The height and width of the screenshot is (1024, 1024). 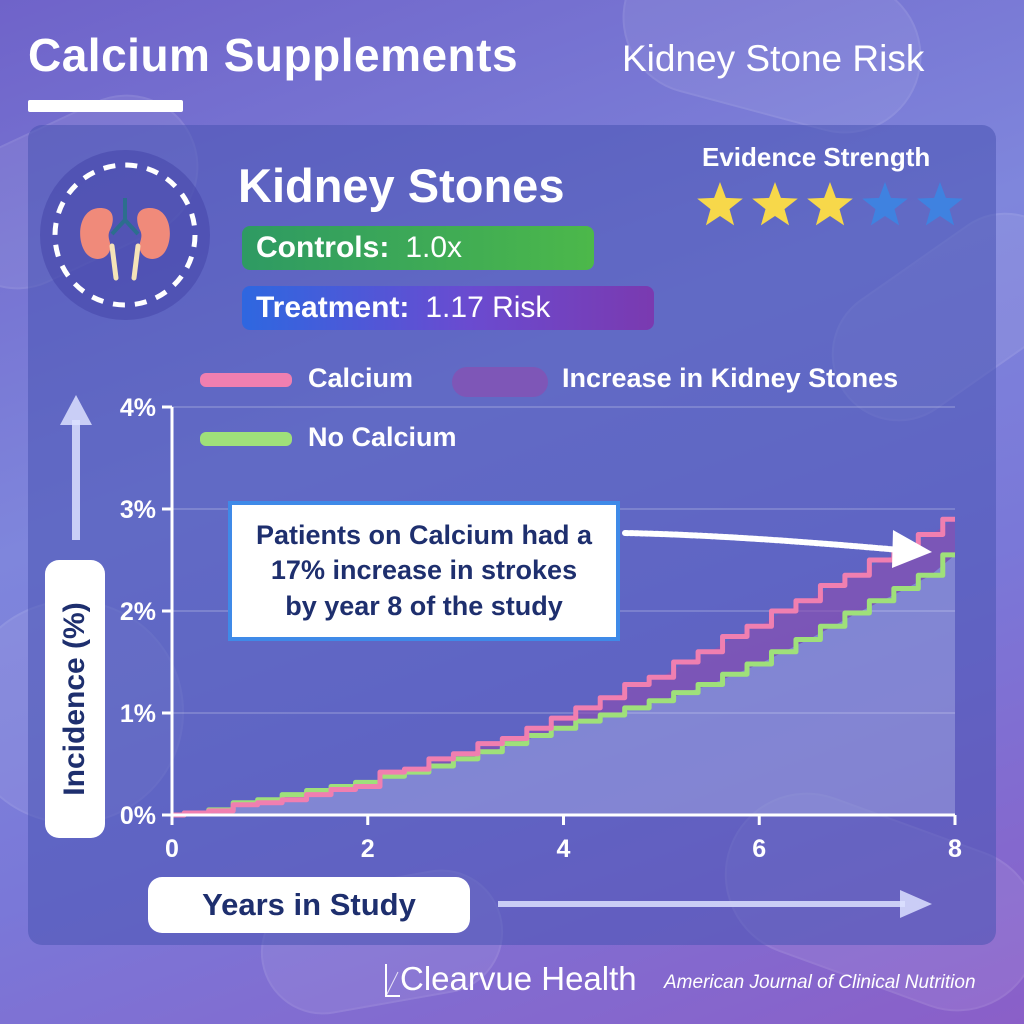 I want to click on star-rating, so click(x=830, y=204).